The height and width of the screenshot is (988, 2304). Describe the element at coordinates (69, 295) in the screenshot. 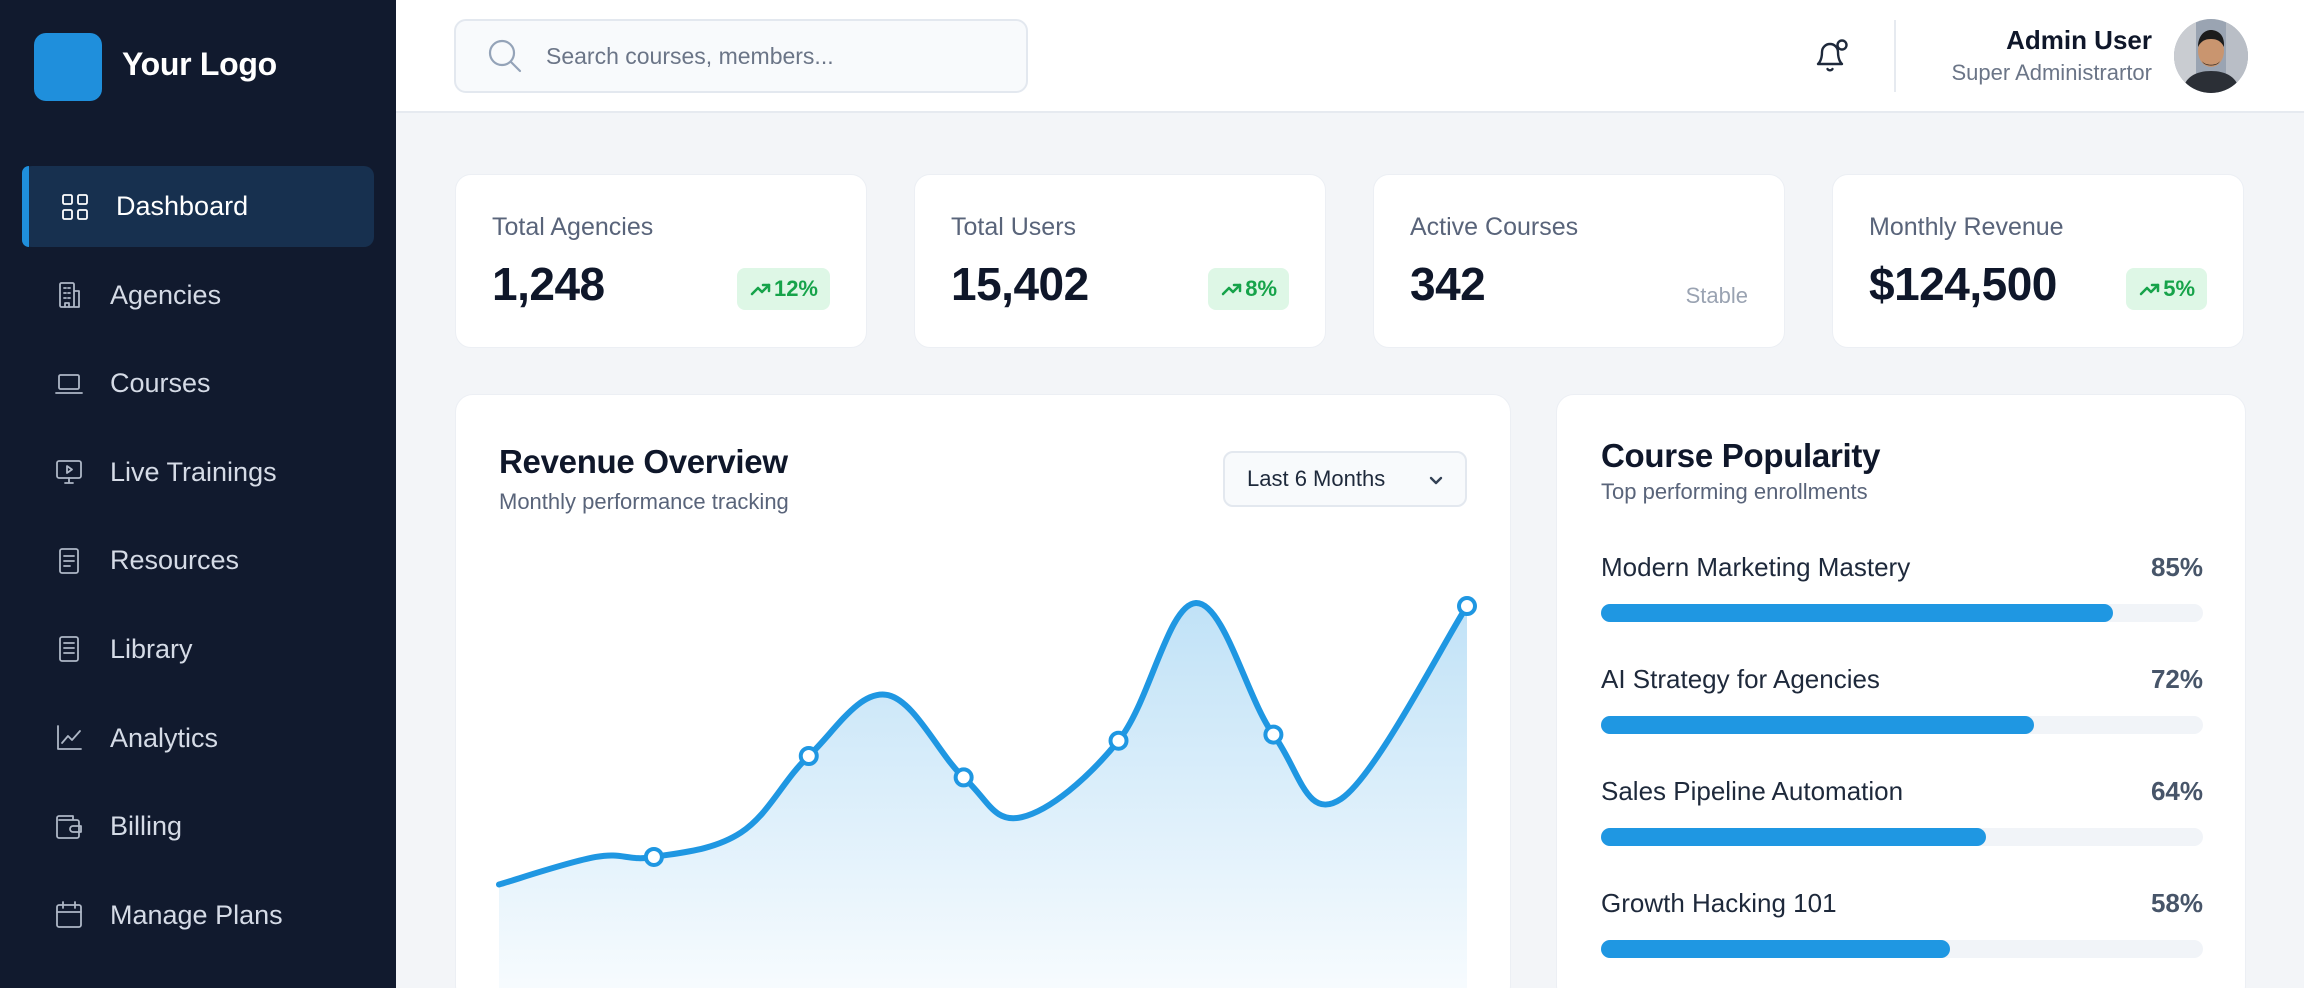

I see `building-icon` at that location.